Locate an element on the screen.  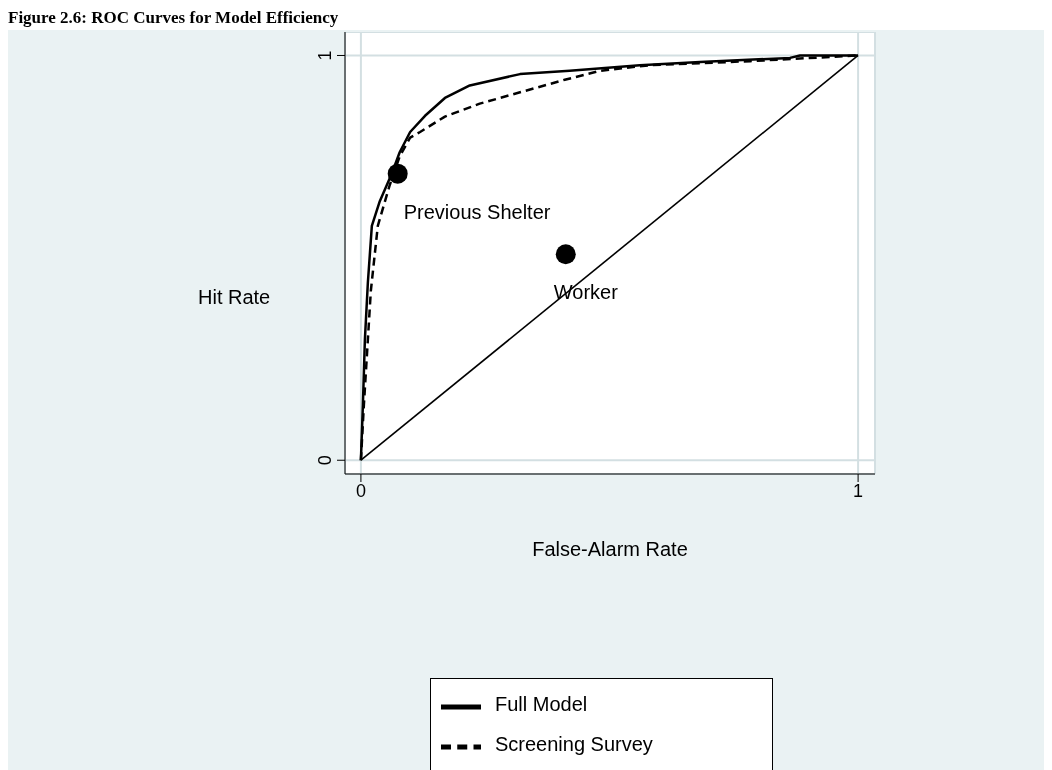
text: Figure 2.6: ROC Curves for Model Efficiency is located at coordinates (173, 18).